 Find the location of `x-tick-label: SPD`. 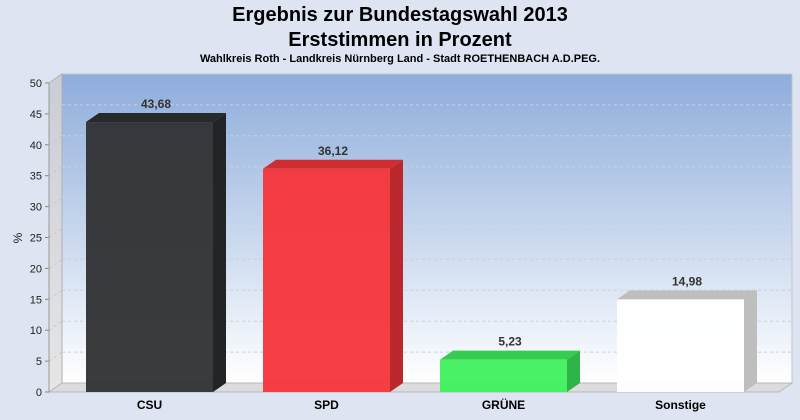

x-tick-label: SPD is located at coordinates (326, 405).